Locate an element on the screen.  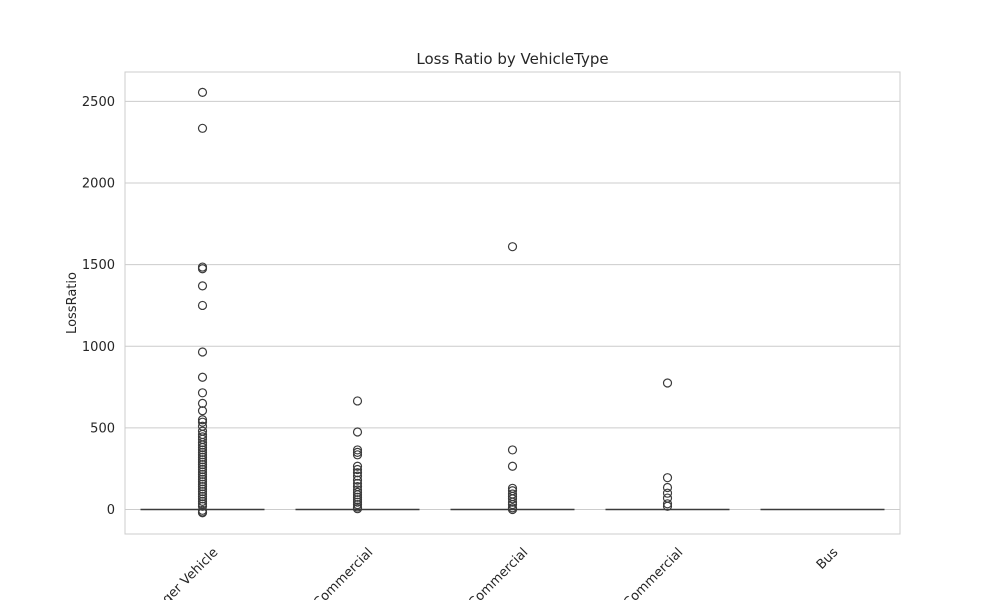
y-tick-label: 2500 is located at coordinates (98, 102).